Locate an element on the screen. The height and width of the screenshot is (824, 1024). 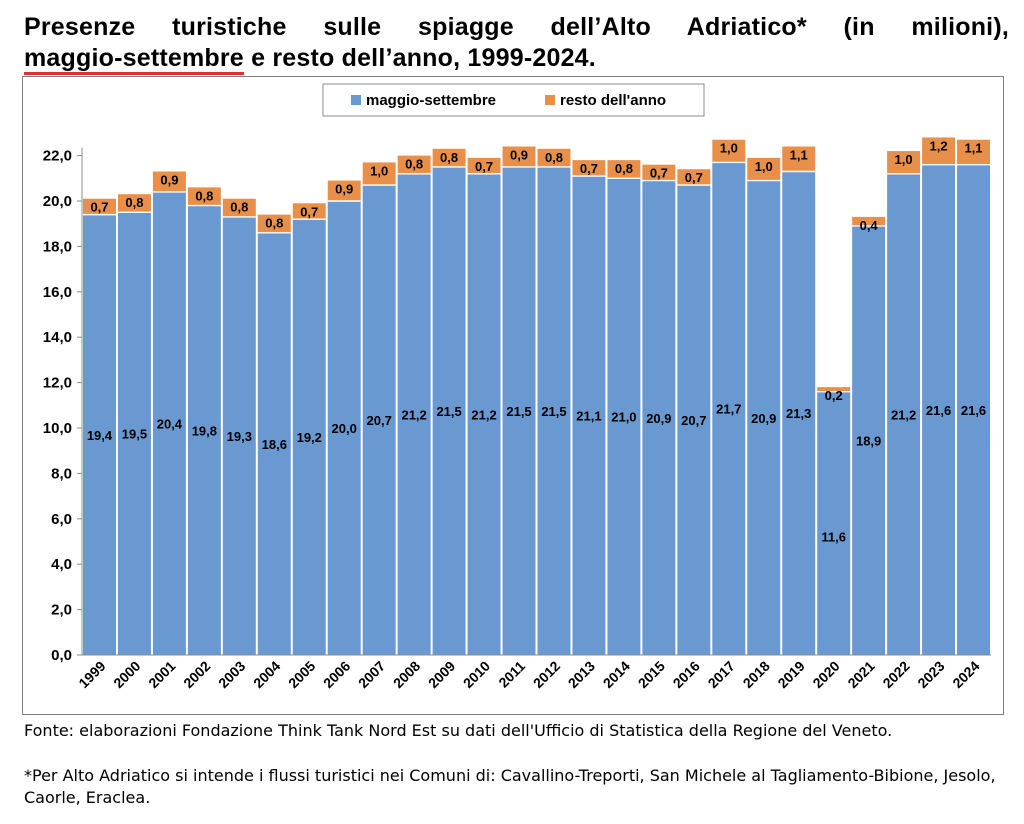
x-tick-label: 2003 is located at coordinates (231, 674).